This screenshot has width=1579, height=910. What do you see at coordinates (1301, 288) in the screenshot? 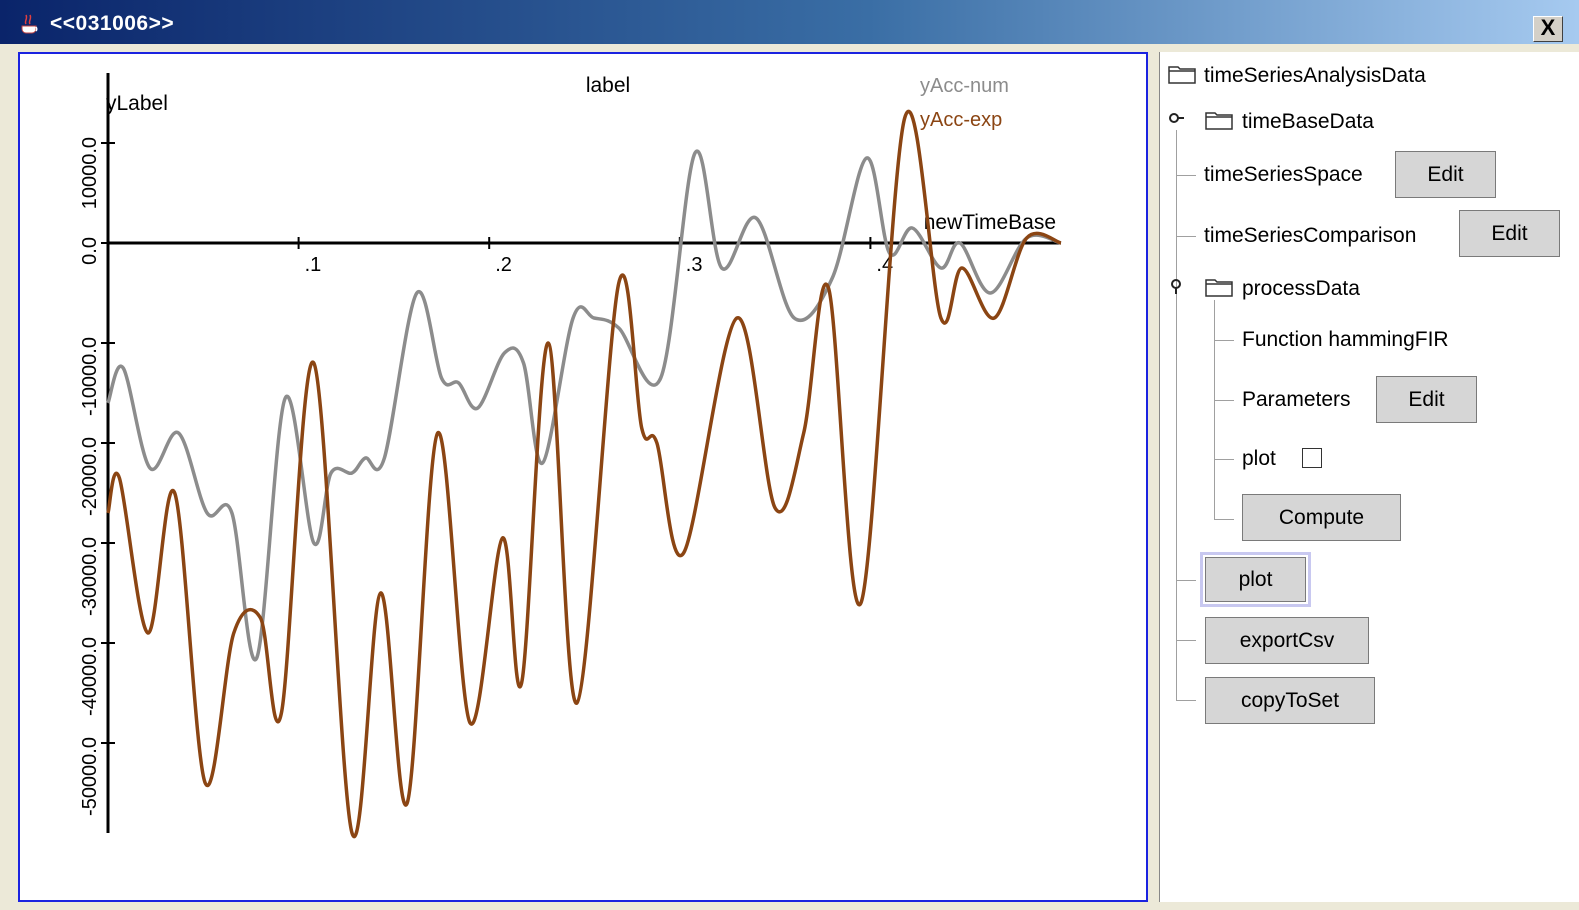
I see `tree-node-processData: processData` at bounding box center [1301, 288].